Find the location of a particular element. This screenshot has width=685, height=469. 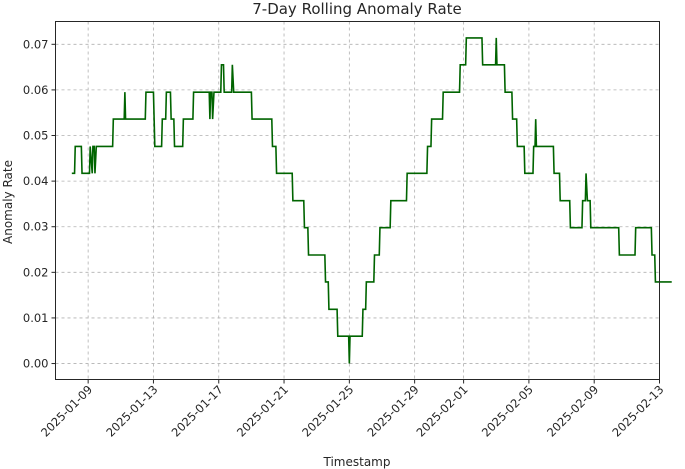

y-tick-label: 0.00 is located at coordinates (36, 364).